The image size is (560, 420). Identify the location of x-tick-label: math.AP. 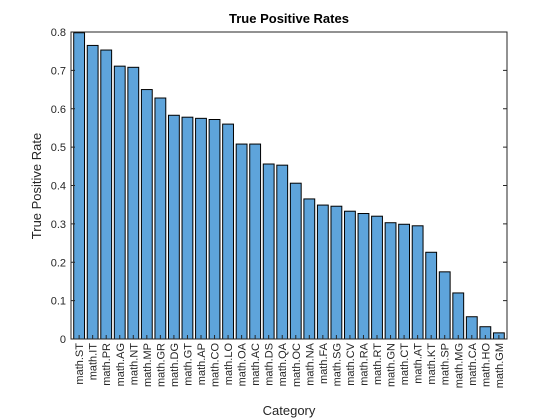
(202, 364).